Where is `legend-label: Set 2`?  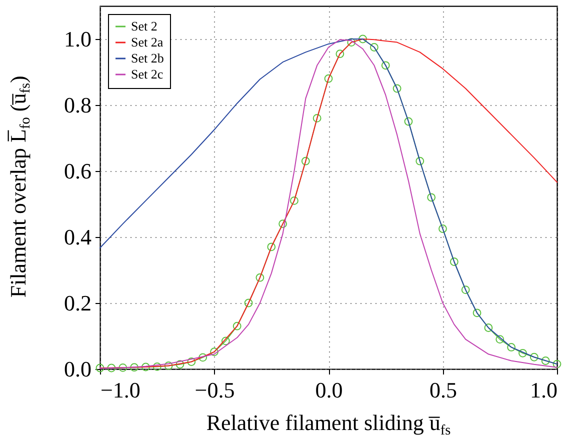 legend-label: Set 2 is located at coordinates (144, 26).